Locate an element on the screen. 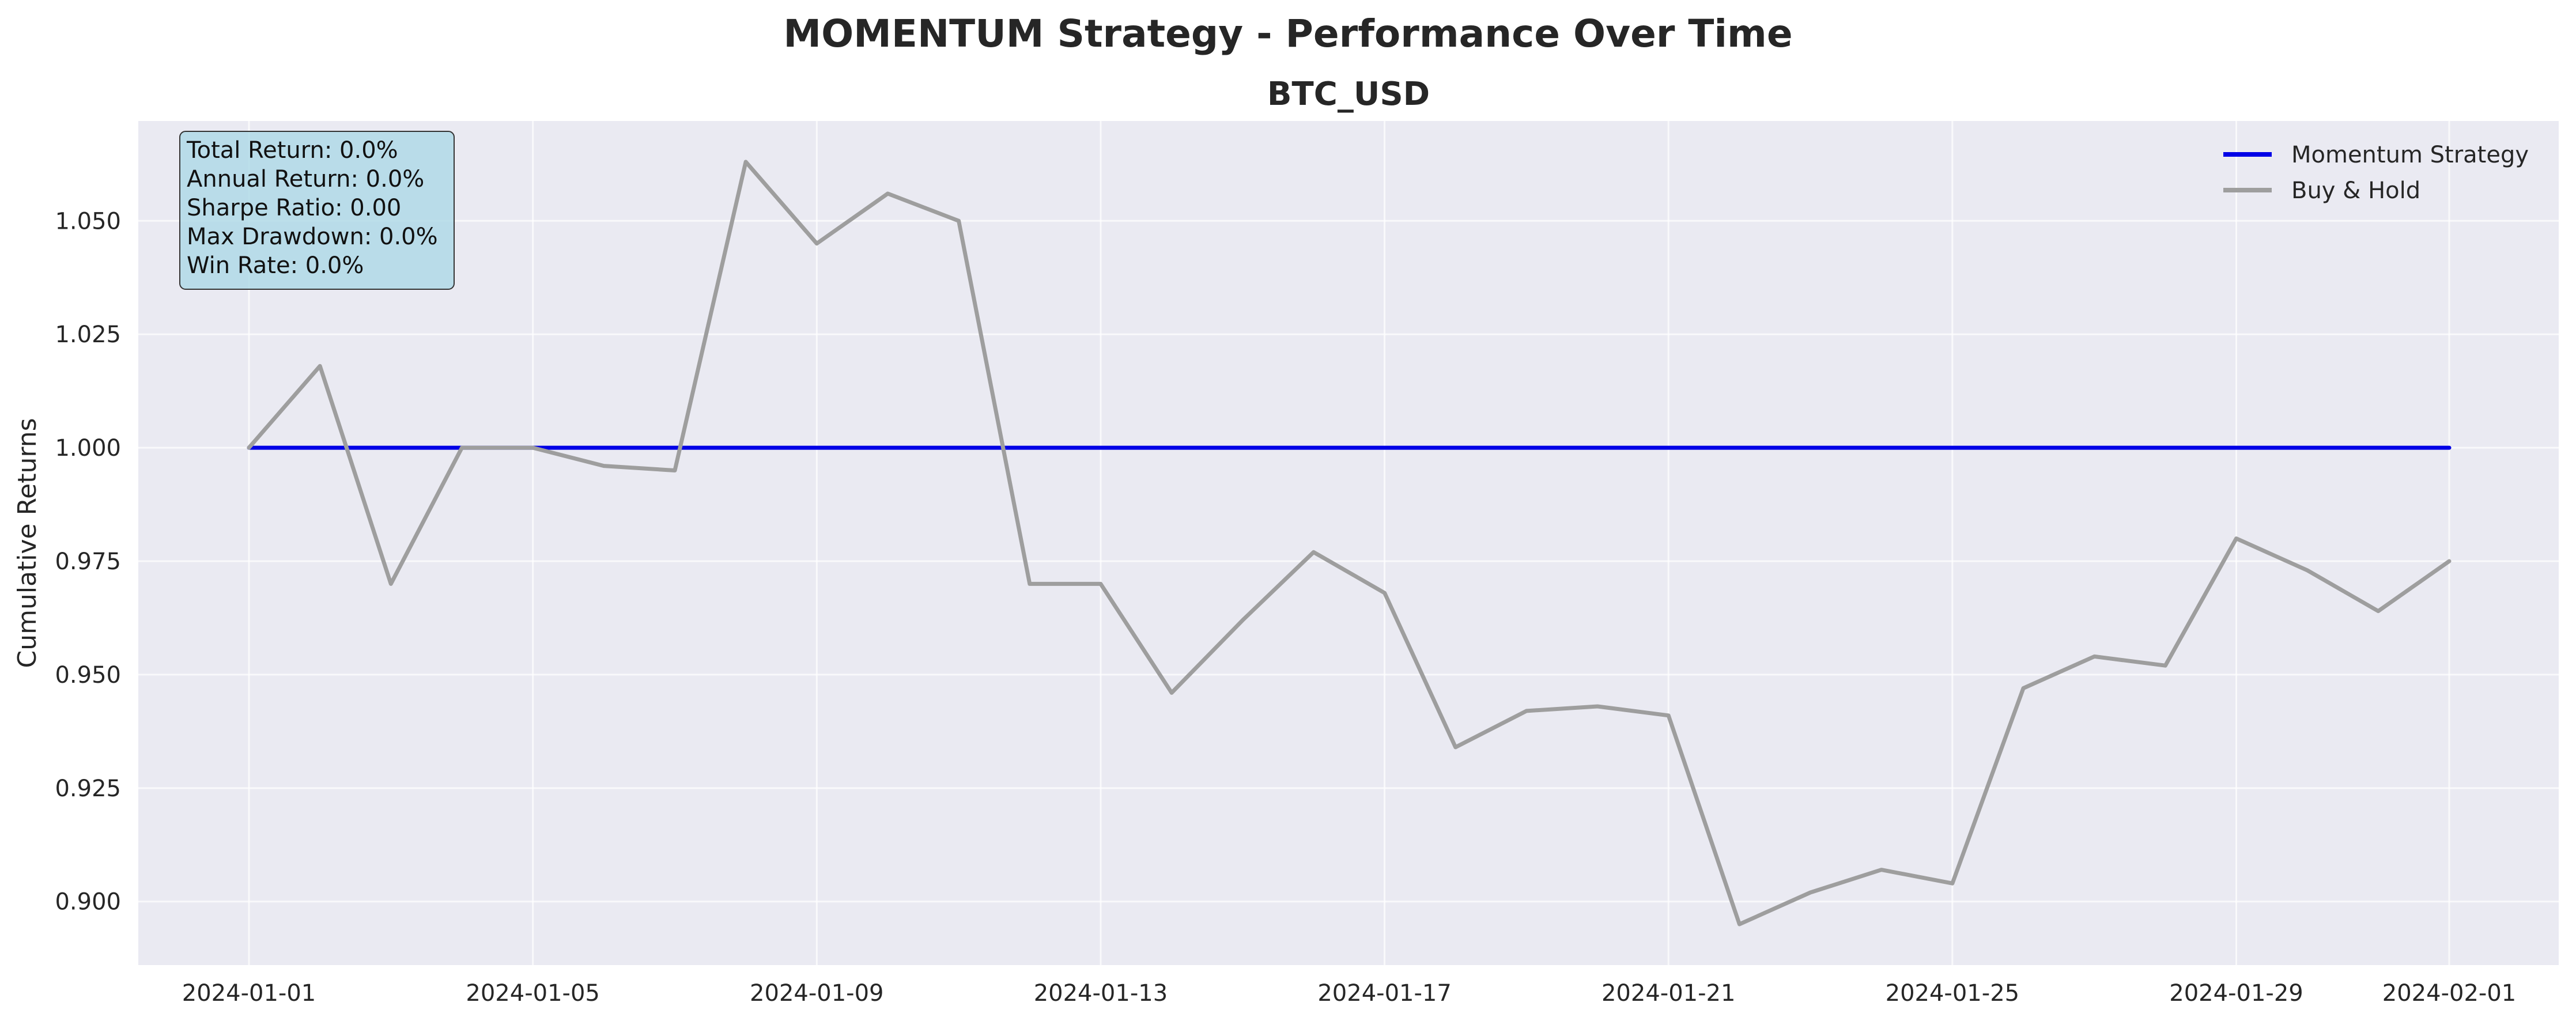  x-tick-label: 2024-01-17 is located at coordinates (1384, 993).